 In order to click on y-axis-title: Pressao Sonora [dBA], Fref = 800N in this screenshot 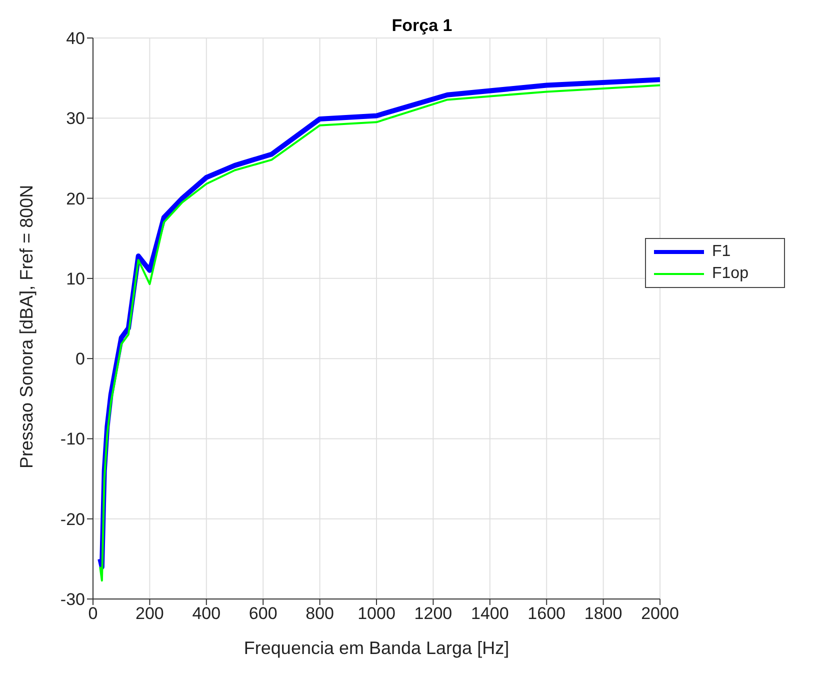, I will do `click(26, 326)`.